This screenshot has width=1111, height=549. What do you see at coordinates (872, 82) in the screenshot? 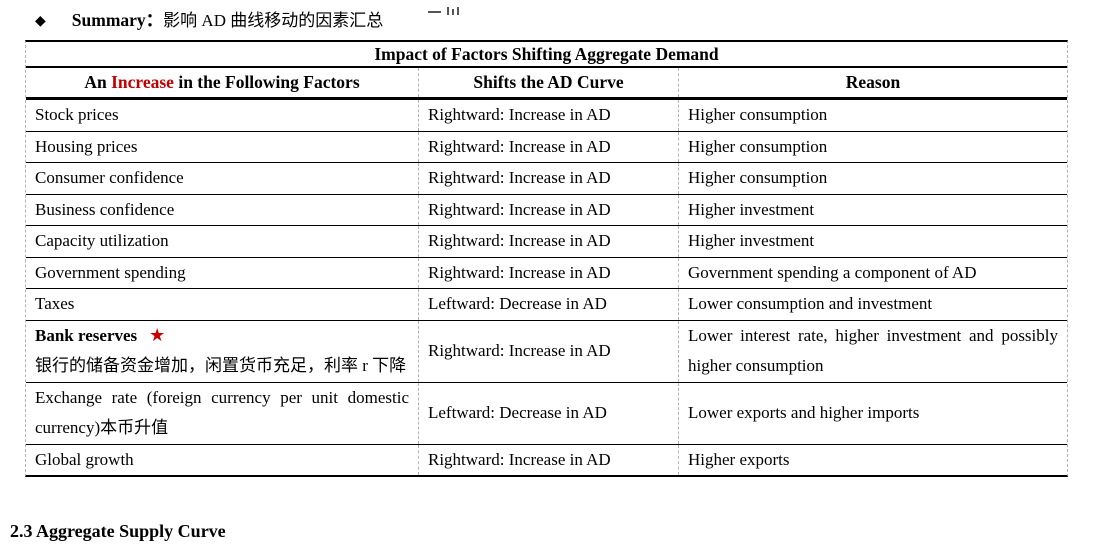
I see `header-reason: Reason` at bounding box center [872, 82].